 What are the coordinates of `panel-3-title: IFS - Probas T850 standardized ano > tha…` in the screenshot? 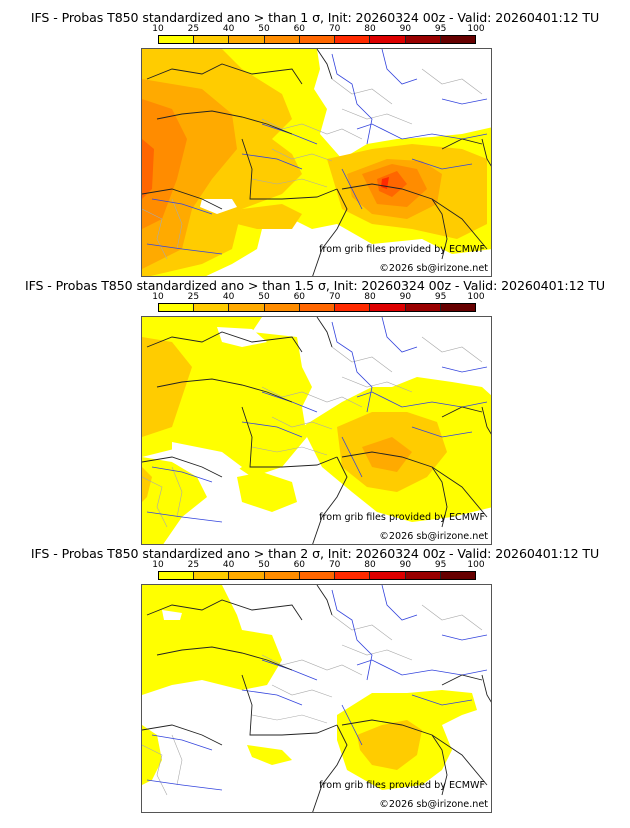 It's located at (315, 553).